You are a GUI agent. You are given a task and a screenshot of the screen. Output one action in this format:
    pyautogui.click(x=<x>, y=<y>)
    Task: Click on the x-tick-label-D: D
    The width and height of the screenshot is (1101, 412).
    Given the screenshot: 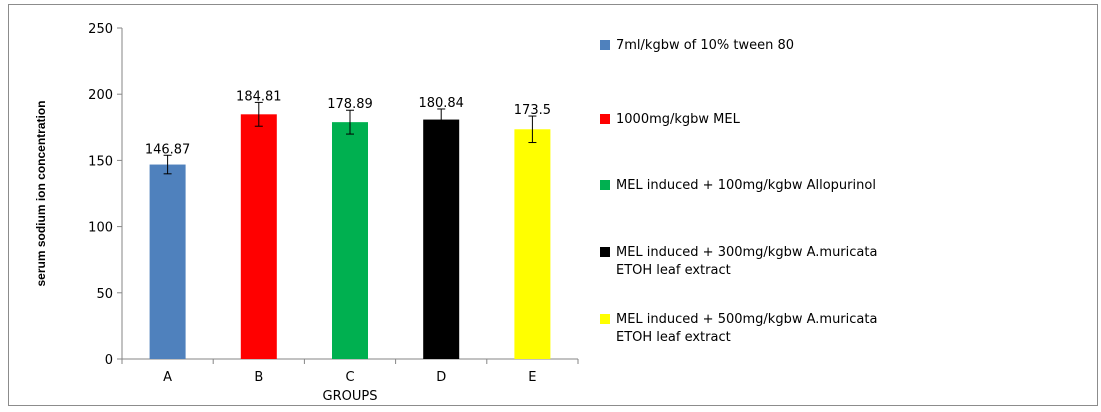 What is the action you would take?
    pyautogui.click(x=441, y=377)
    